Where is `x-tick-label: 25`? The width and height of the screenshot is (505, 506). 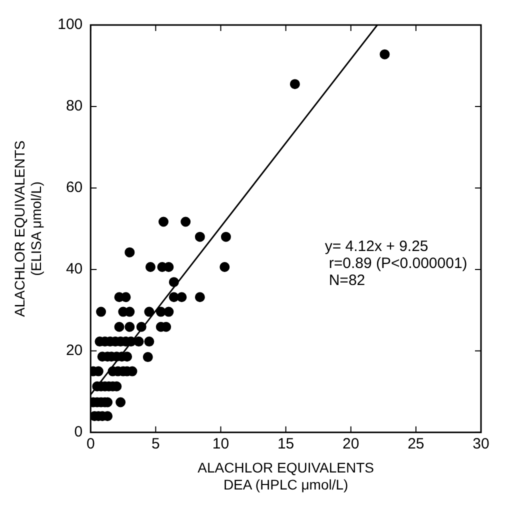
x-tick-label: 25 is located at coordinates (416, 444).